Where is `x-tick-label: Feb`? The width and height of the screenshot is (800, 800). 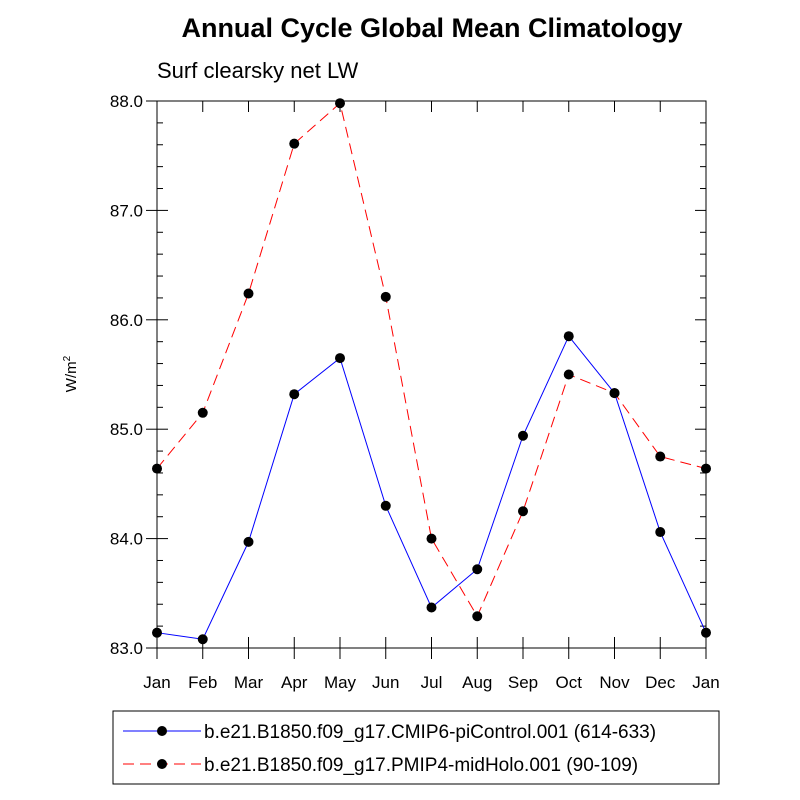 x-tick-label: Feb is located at coordinates (202, 682).